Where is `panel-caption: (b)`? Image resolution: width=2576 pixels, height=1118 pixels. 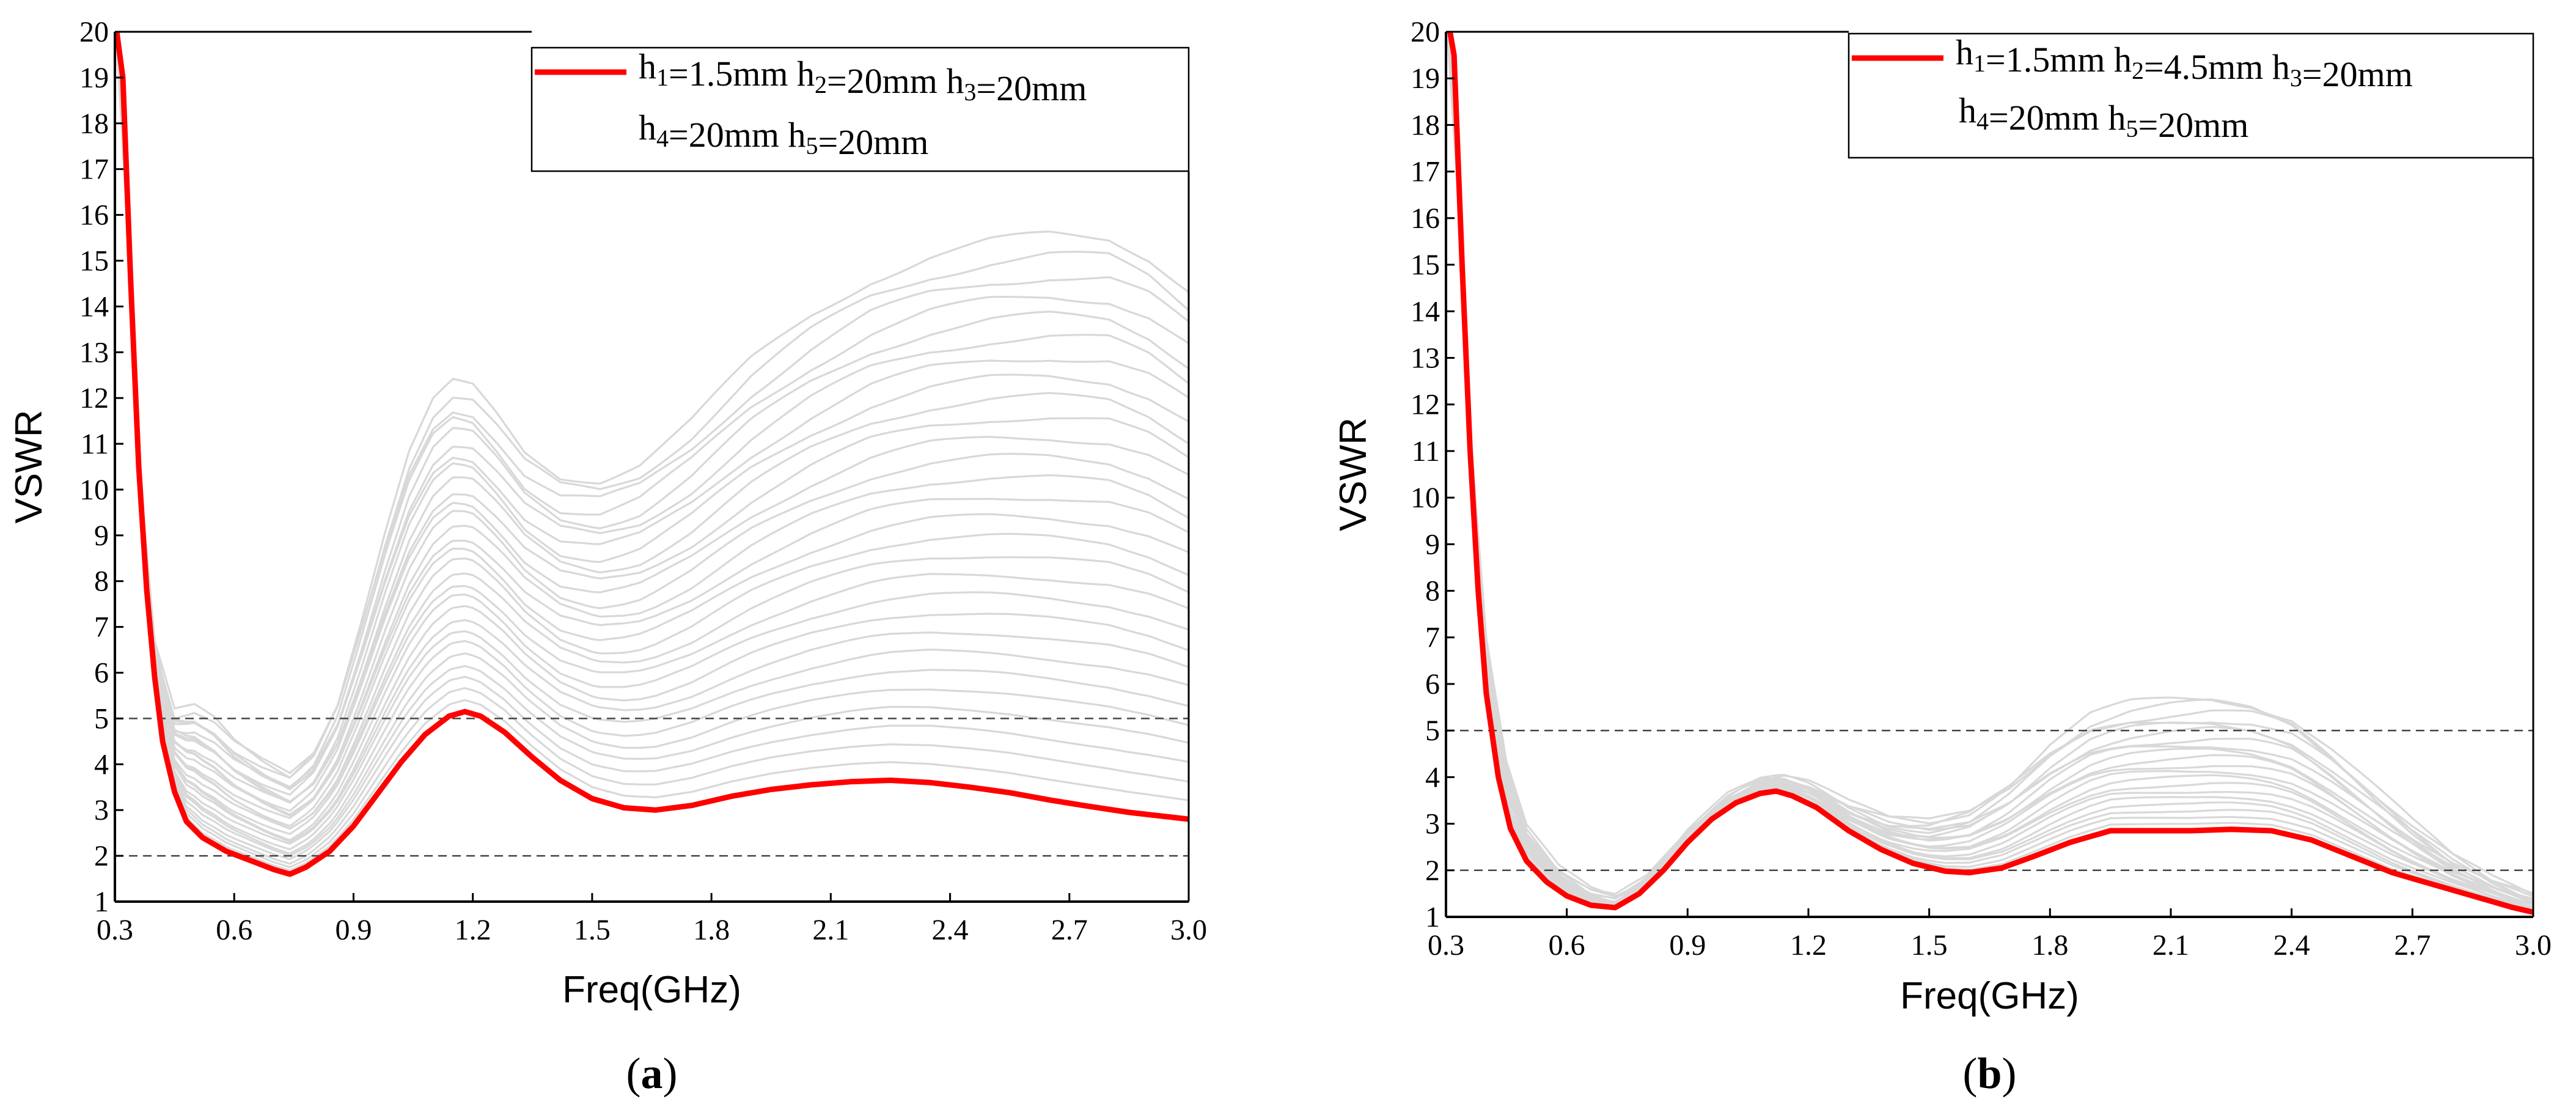 panel-caption: (b) is located at coordinates (1989, 1073).